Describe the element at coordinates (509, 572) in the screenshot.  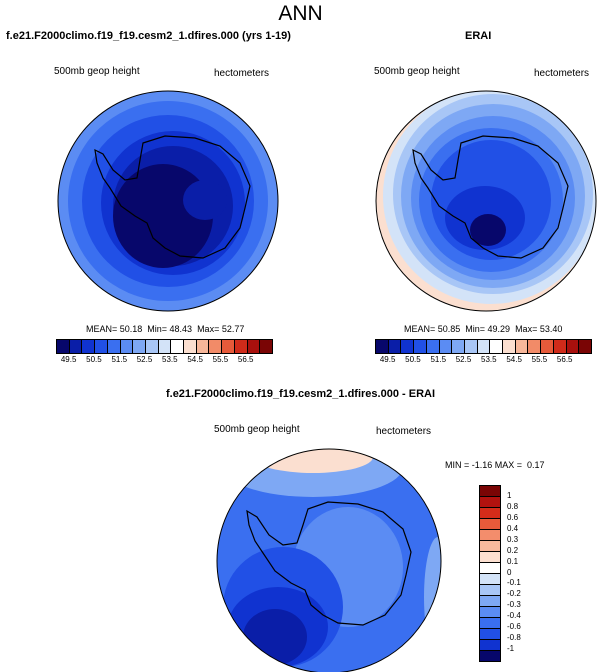
I see `colorbar-tick-label: 0` at that location.